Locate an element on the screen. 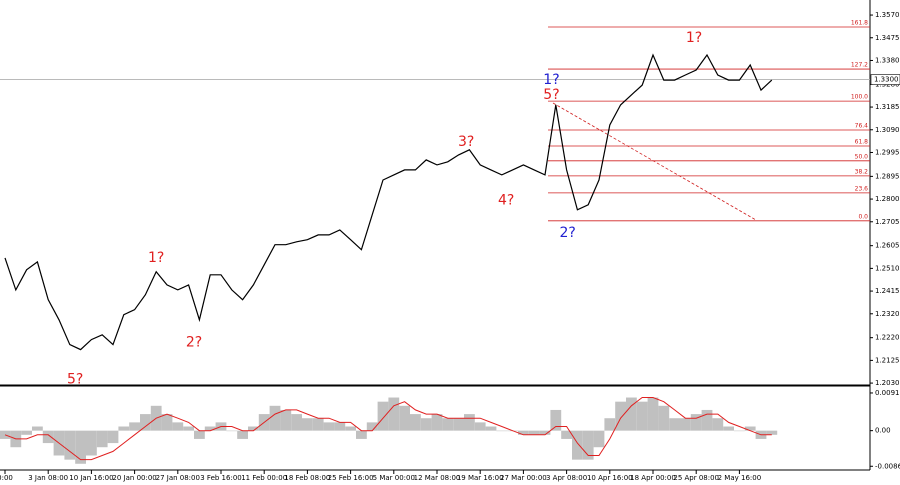  fib-label: 38.2 is located at coordinates (862, 171).